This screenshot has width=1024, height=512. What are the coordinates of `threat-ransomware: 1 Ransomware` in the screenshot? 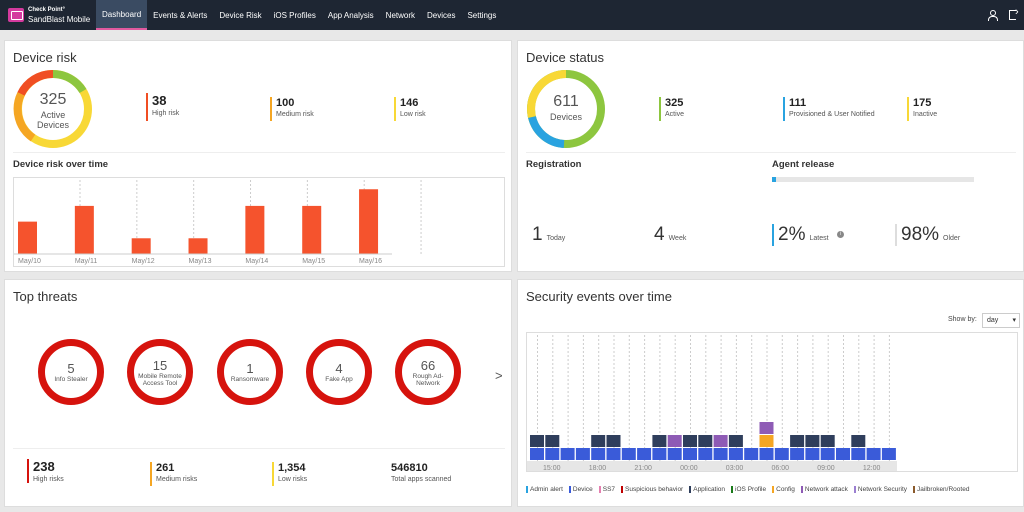 It's located at (250, 372).